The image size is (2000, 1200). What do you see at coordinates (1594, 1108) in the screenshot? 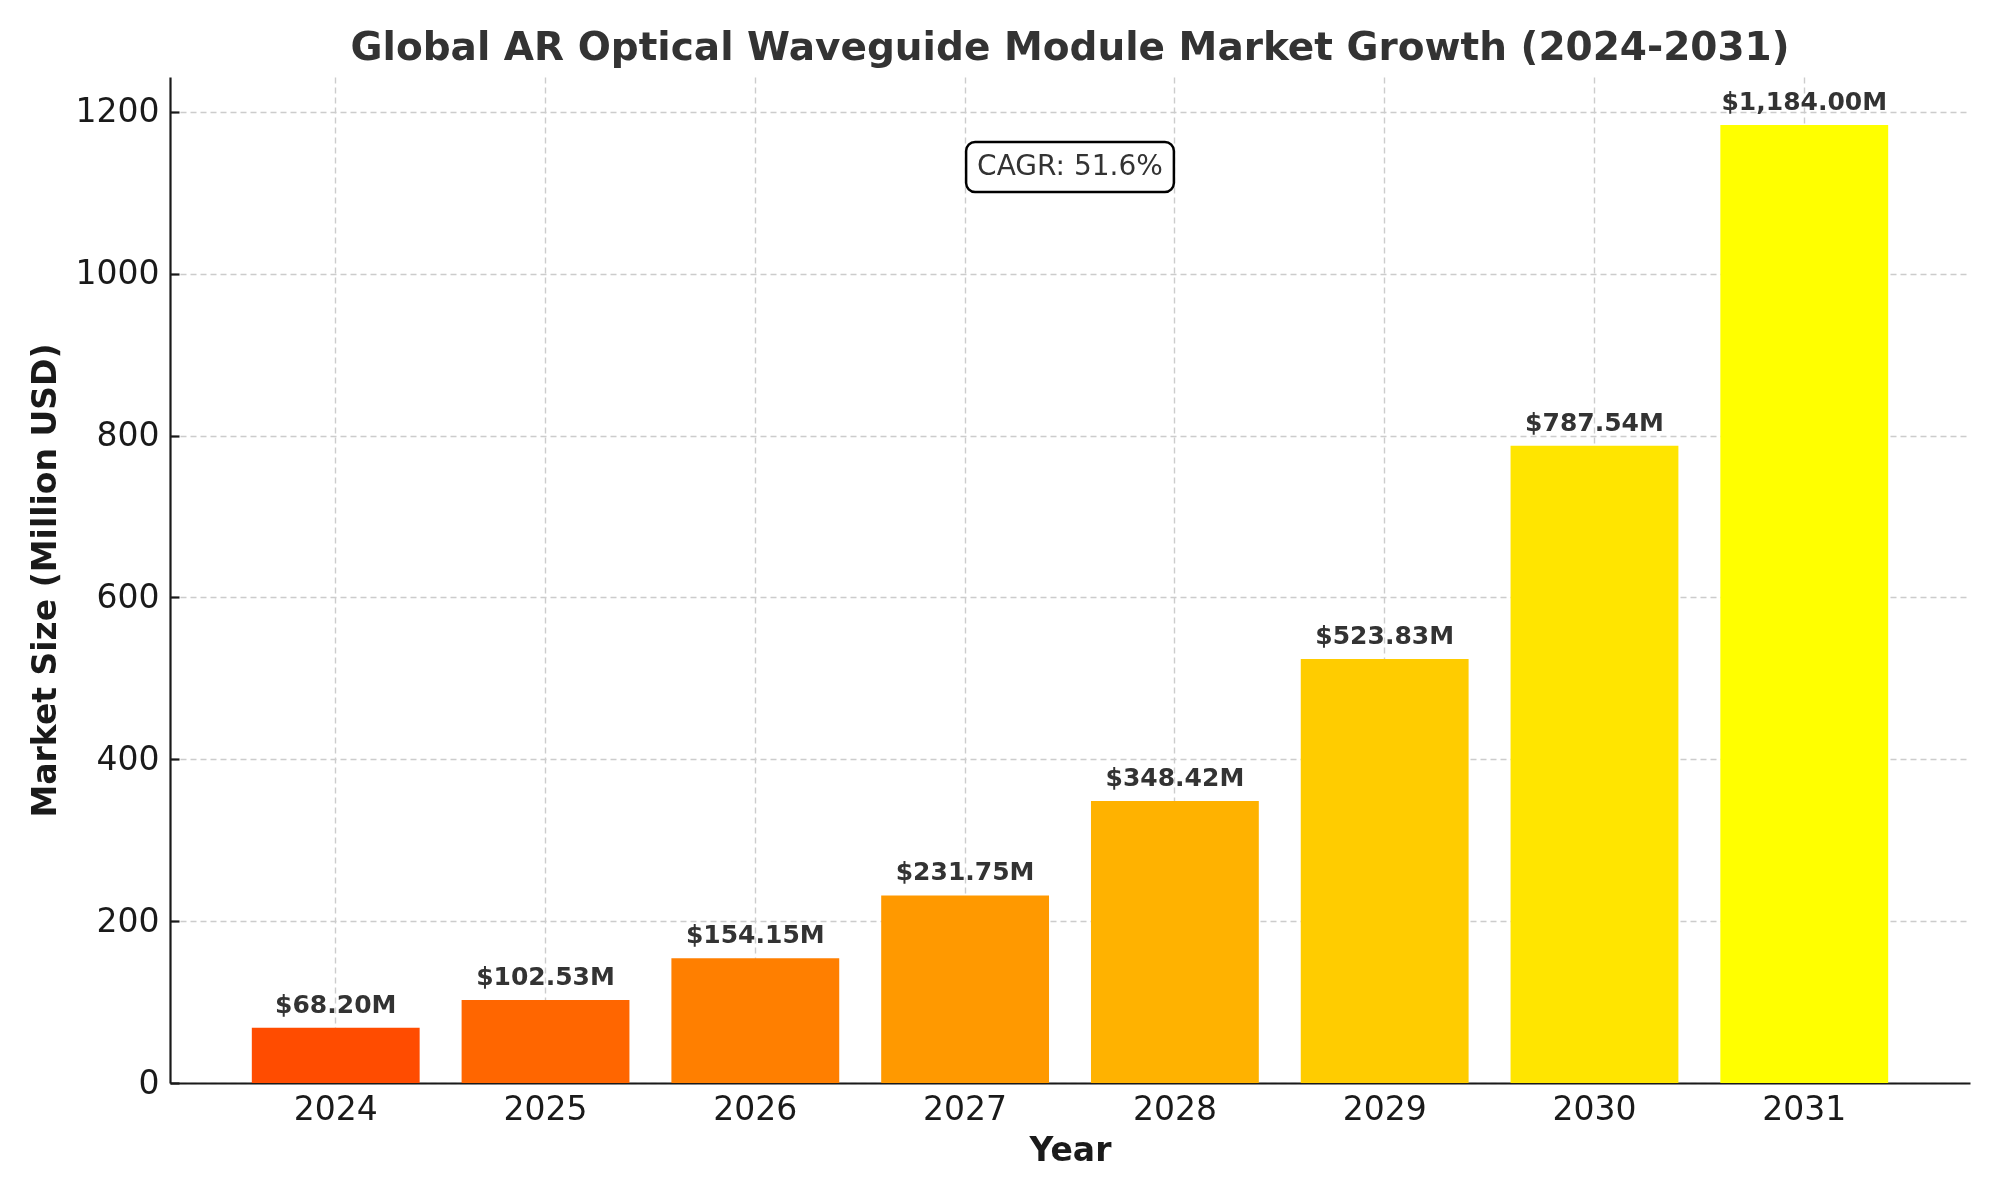
I see `x-tick-label: 2030` at bounding box center [1594, 1108].